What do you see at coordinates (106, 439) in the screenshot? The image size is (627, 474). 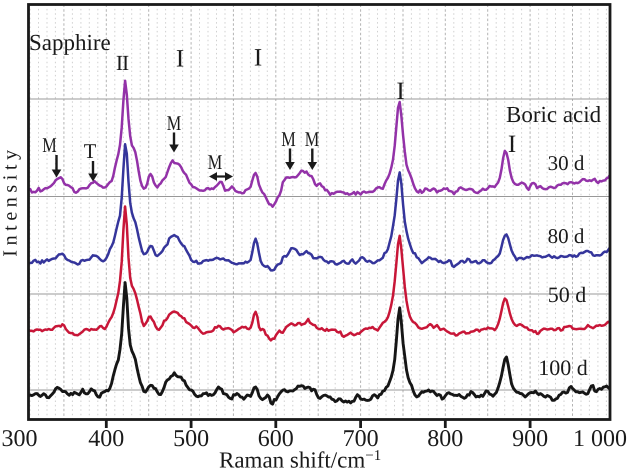 I see `svg-text: 400` at bounding box center [106, 439].